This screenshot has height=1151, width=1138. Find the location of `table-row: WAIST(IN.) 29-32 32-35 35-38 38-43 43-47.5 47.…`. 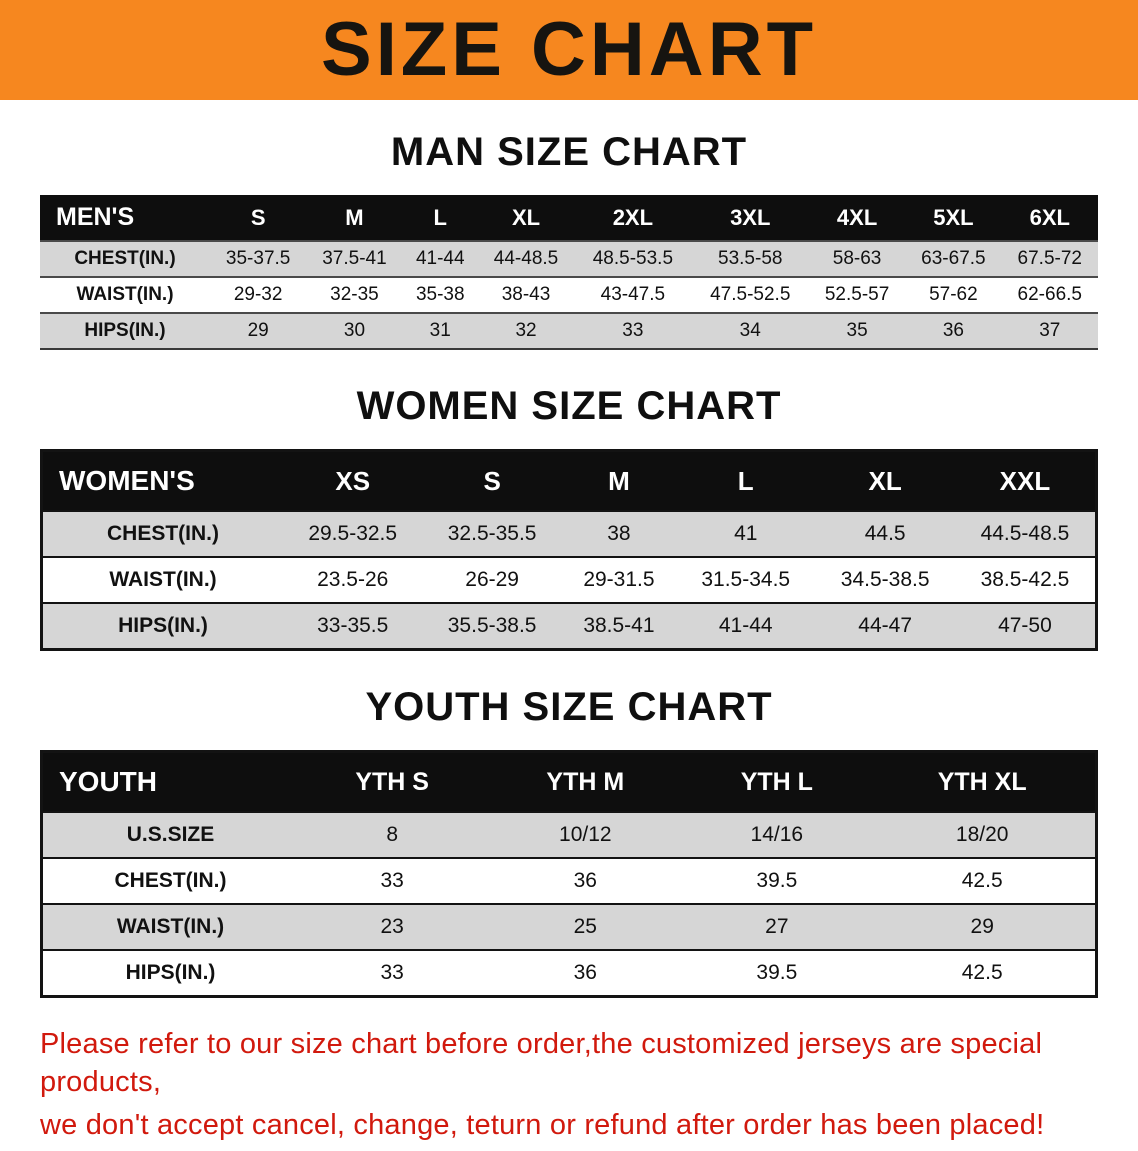

table-row: WAIST(IN.) 29-32 32-35 35-38 38-43 43-47.5 47.… is located at coordinates (569, 295).